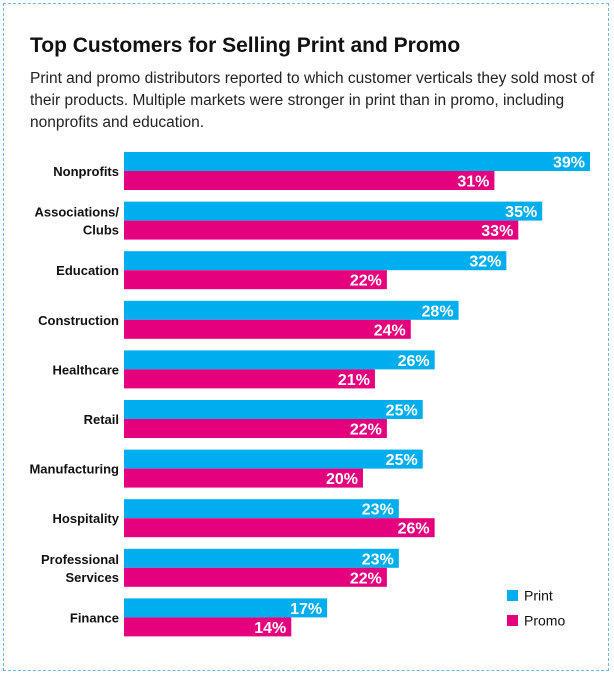 This screenshot has height=677, width=614. Describe the element at coordinates (101, 419) in the screenshot. I see `category-label: Retail` at that location.